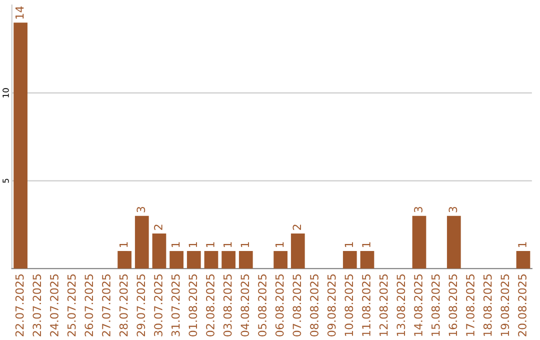 The width and height of the screenshot is (540, 340). I want to click on x-tick-label: 19.08.2025, so click(505, 305).